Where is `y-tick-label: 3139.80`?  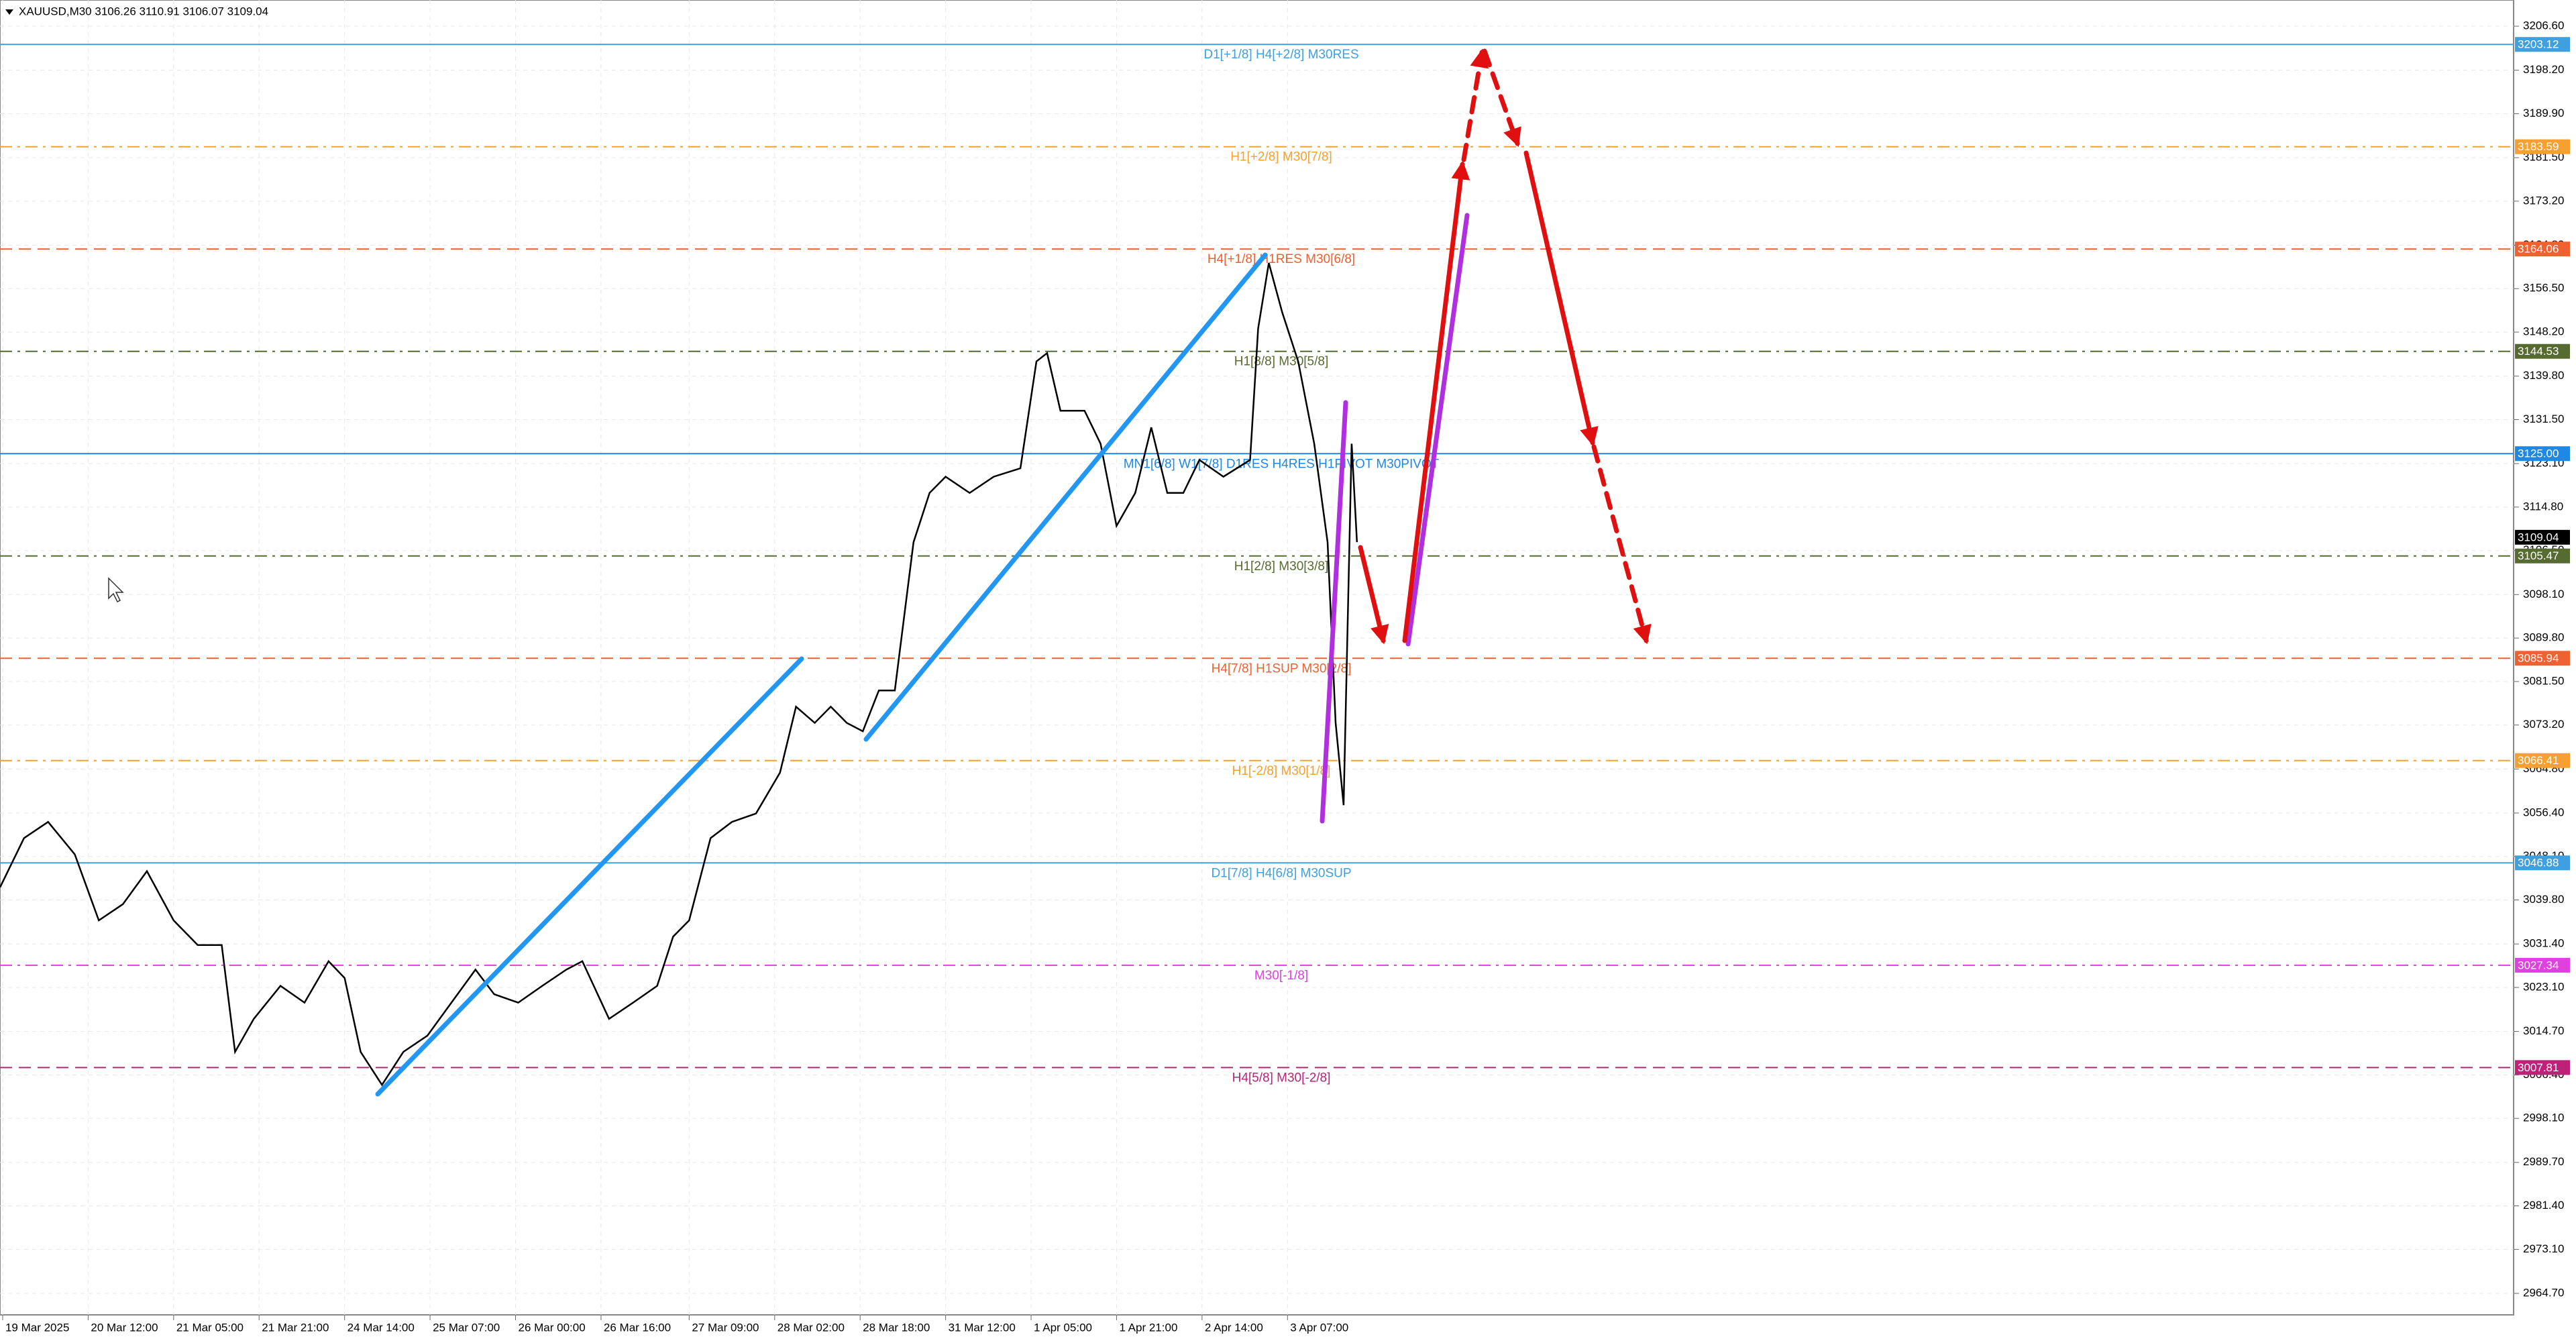
y-tick-label: 3139.80 is located at coordinates (2543, 375).